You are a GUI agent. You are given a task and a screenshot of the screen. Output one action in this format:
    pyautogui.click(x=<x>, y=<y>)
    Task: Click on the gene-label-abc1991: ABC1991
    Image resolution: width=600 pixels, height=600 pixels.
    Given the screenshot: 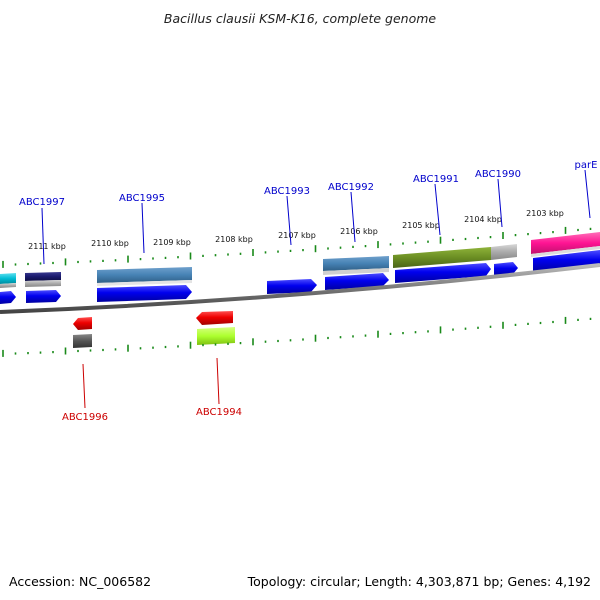 What is the action you would take?
    pyautogui.click(x=436, y=179)
    